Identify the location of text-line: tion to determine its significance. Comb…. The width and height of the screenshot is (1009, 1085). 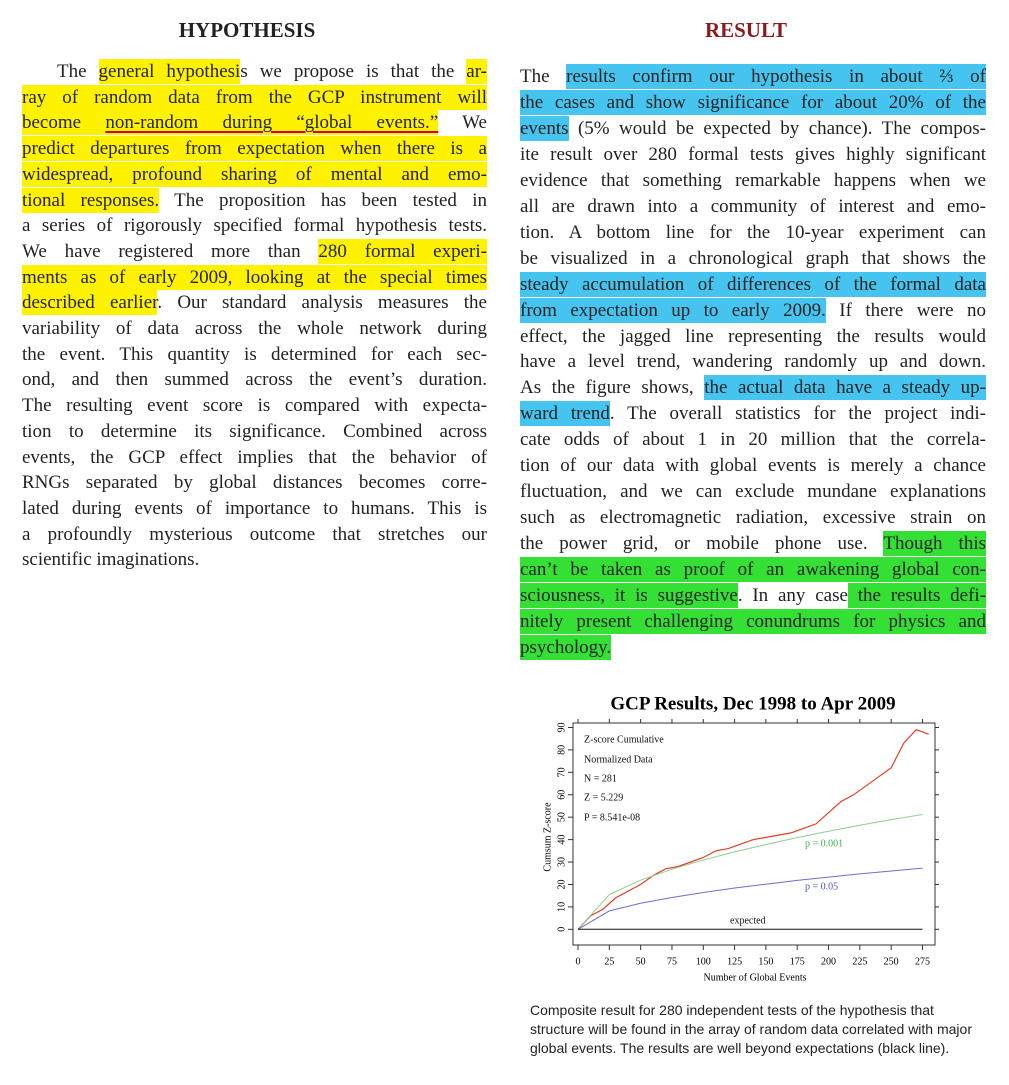
(254, 431).